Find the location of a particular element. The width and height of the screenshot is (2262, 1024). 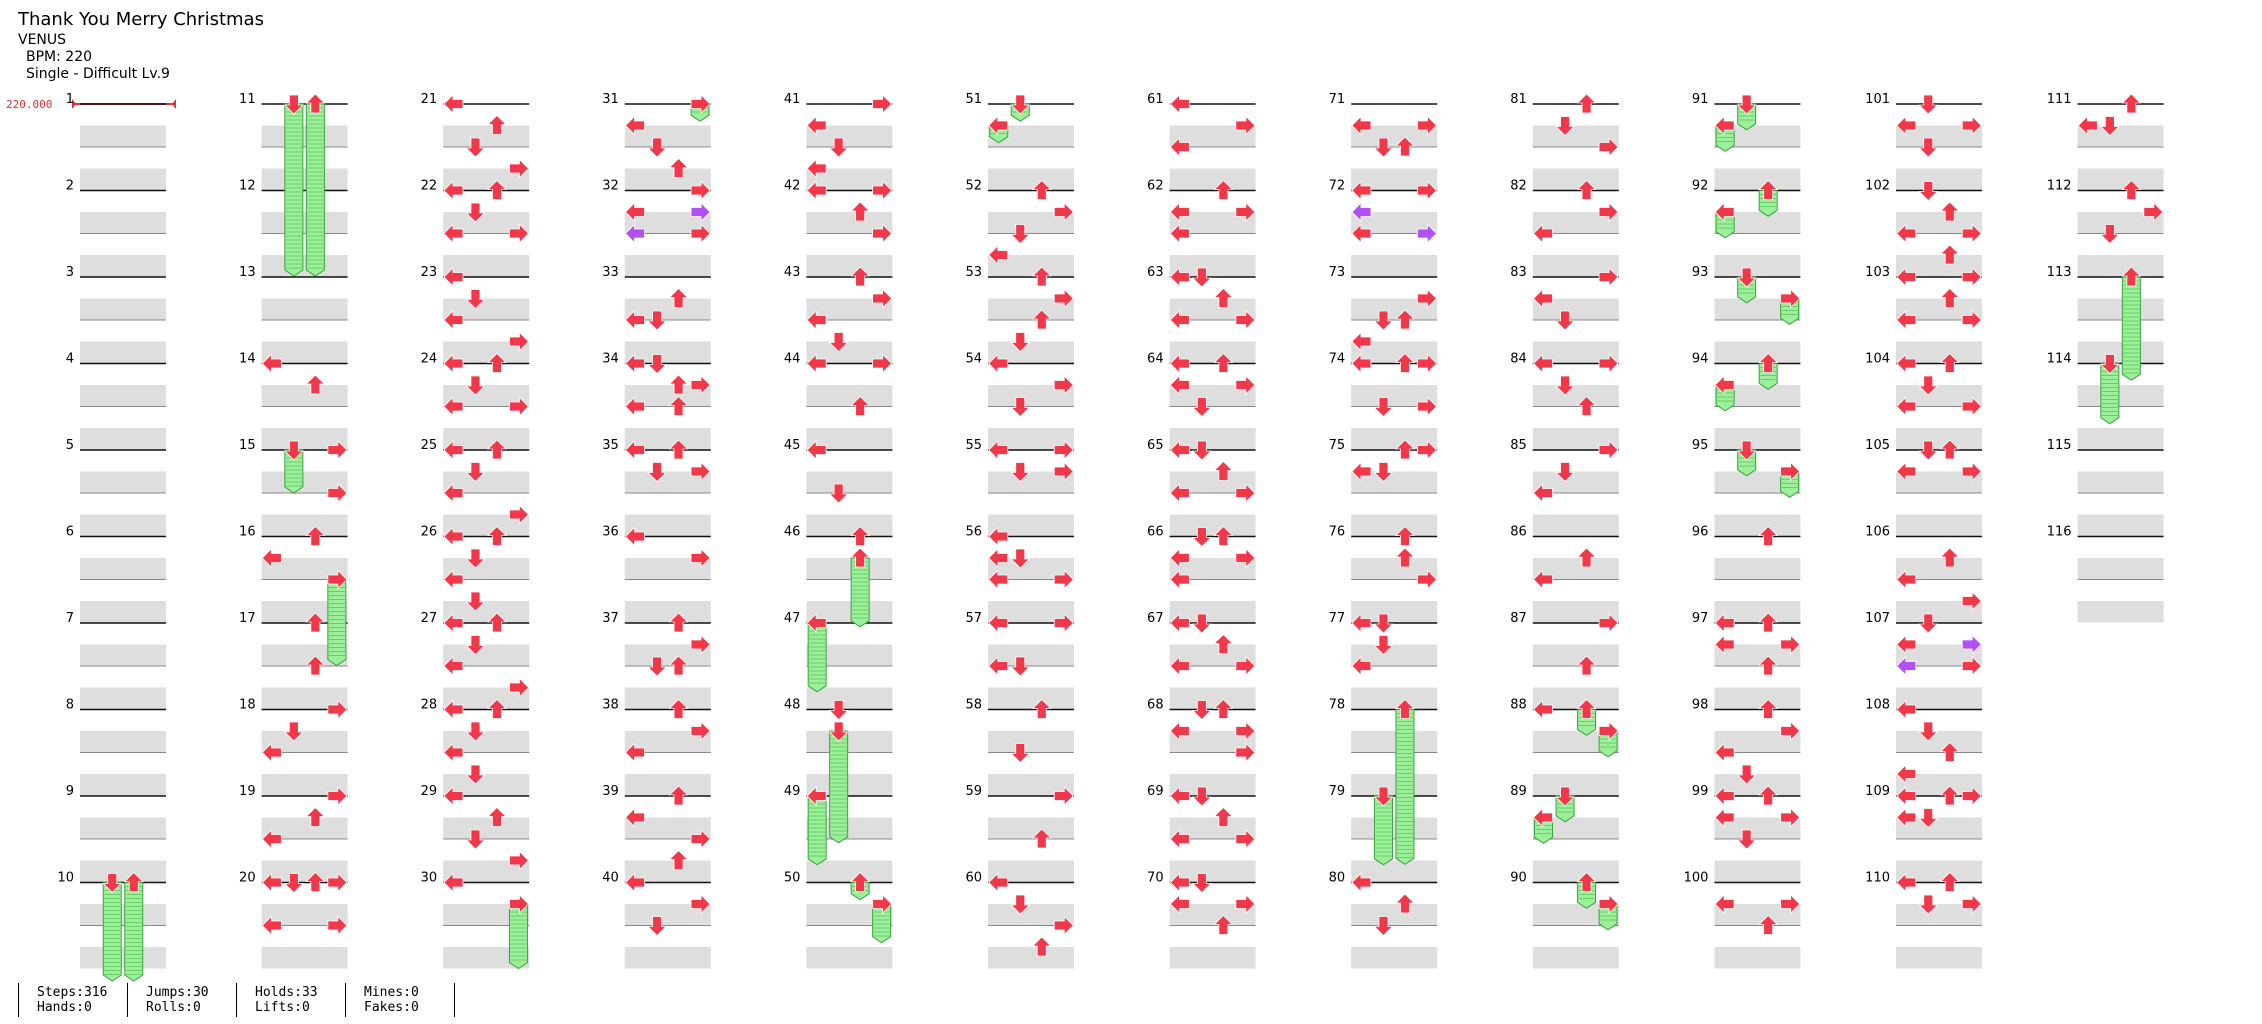

measure-48: 48 is located at coordinates (838, 747).